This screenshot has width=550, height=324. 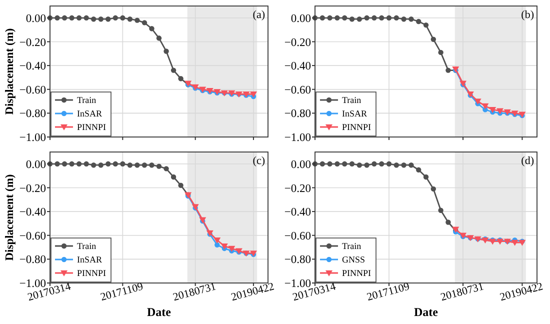 What do you see at coordinates (354, 259) in the screenshot?
I see `legend-label: GNSS` at bounding box center [354, 259].